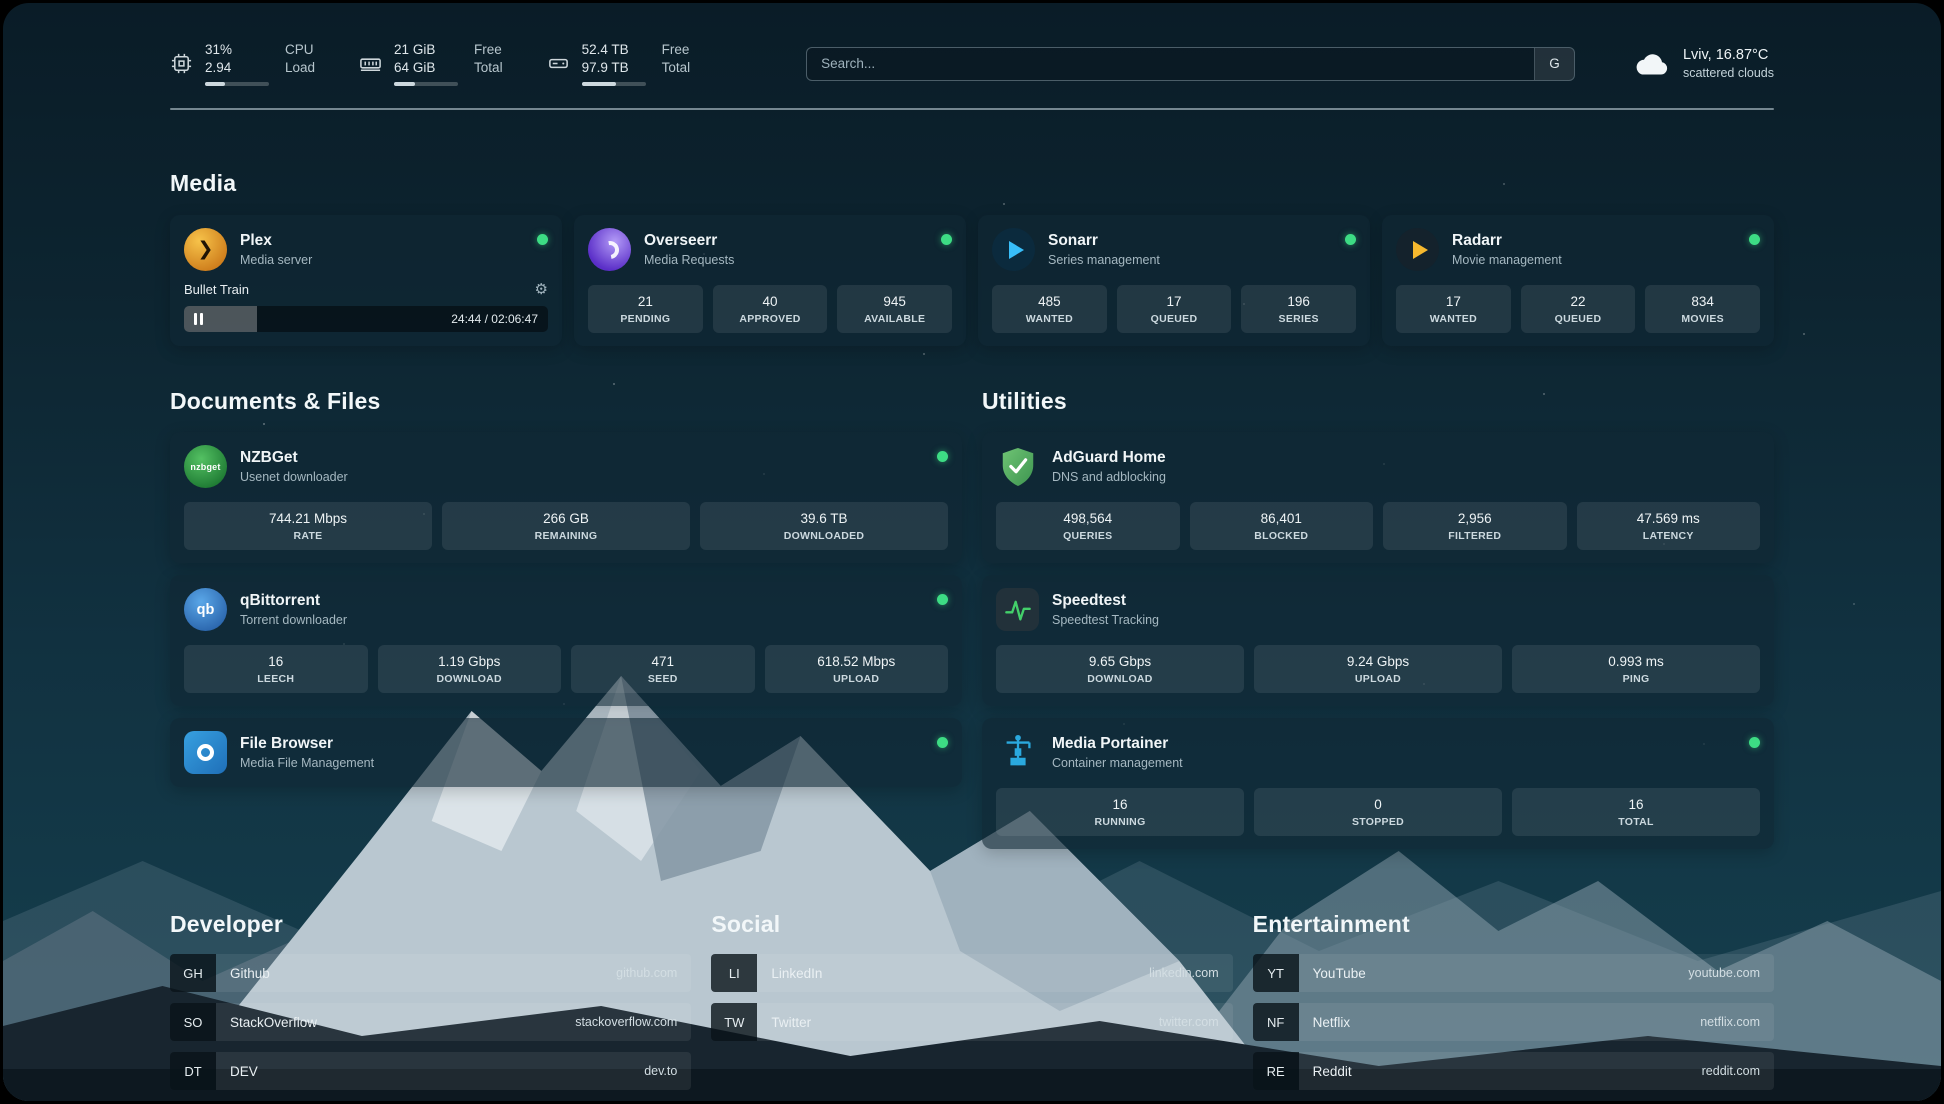 The image size is (1944, 1104). Describe the element at coordinates (426, 84) in the screenshot. I see `ram-progress-bar` at that location.